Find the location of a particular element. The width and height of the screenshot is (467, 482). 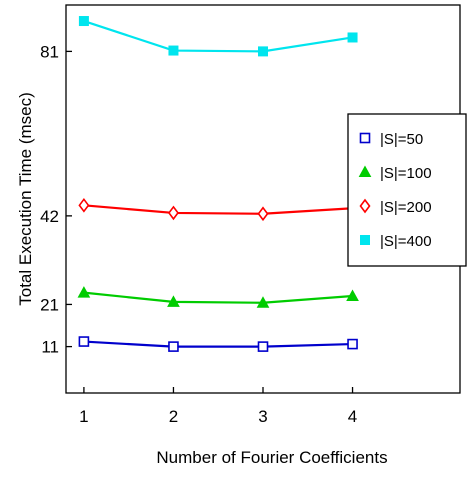

x-tick-label: 2 is located at coordinates (173, 416).